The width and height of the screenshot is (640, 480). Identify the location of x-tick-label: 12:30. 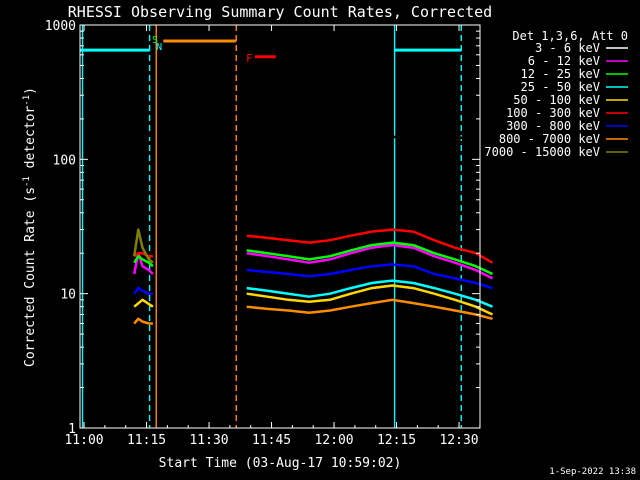
(458, 440).